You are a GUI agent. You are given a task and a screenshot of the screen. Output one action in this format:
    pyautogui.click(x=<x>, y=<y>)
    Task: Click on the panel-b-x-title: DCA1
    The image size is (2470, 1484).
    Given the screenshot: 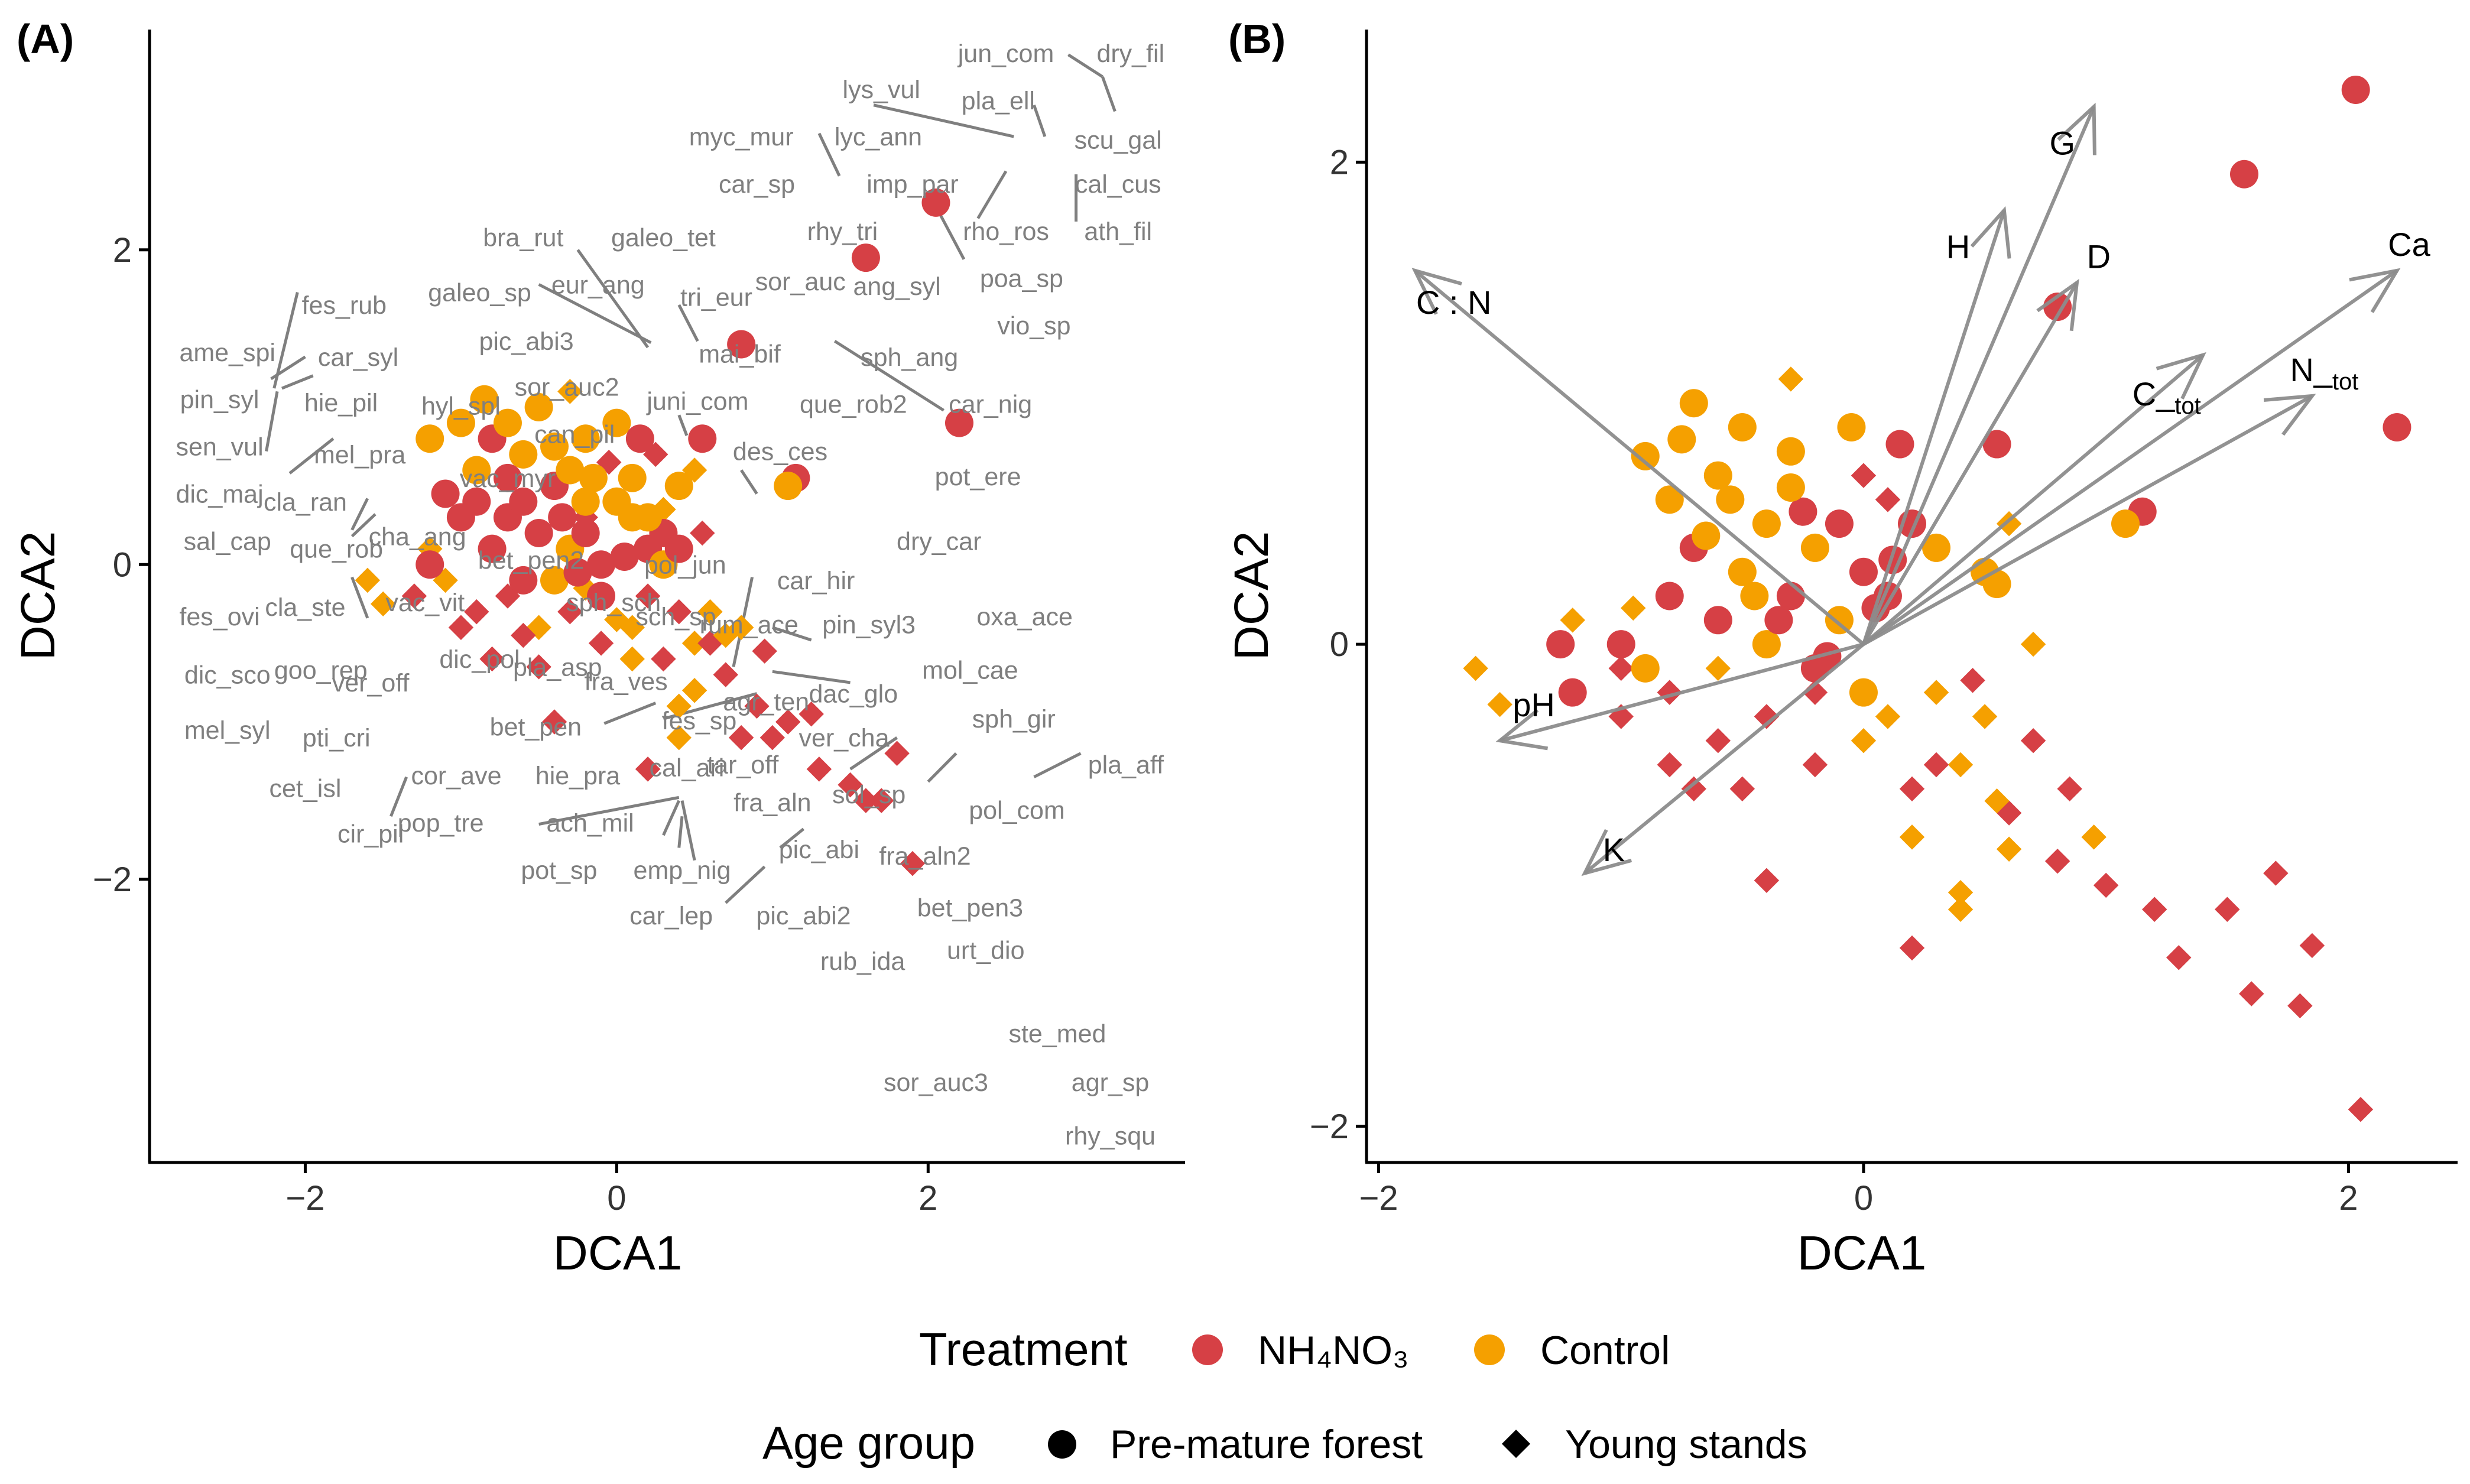 What is the action you would take?
    pyautogui.click(x=1862, y=1253)
    